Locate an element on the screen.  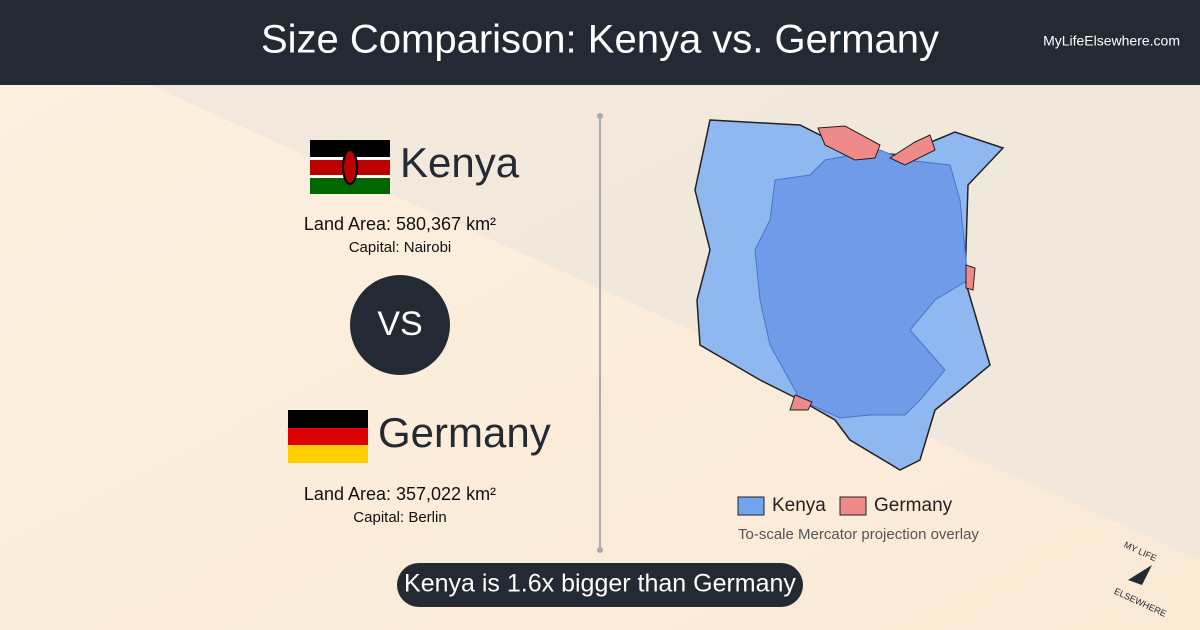
country-name: Kenya is located at coordinates (460, 162).